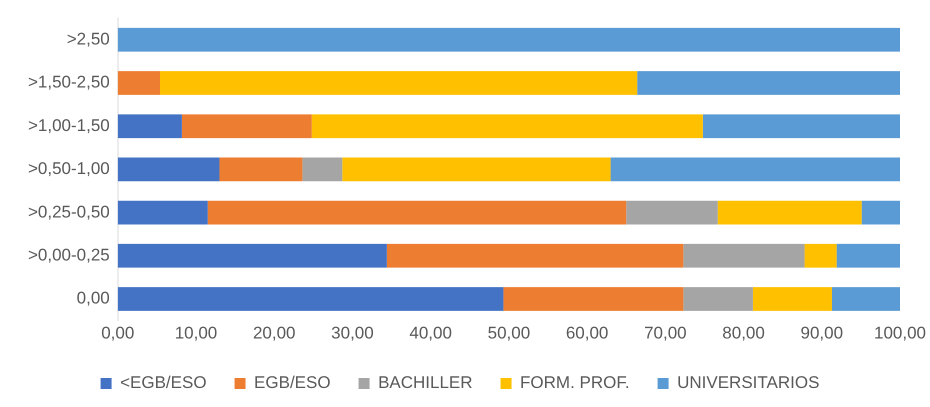  Describe the element at coordinates (575, 382) in the screenshot. I see `legend-label: FORM. PROF.` at that location.